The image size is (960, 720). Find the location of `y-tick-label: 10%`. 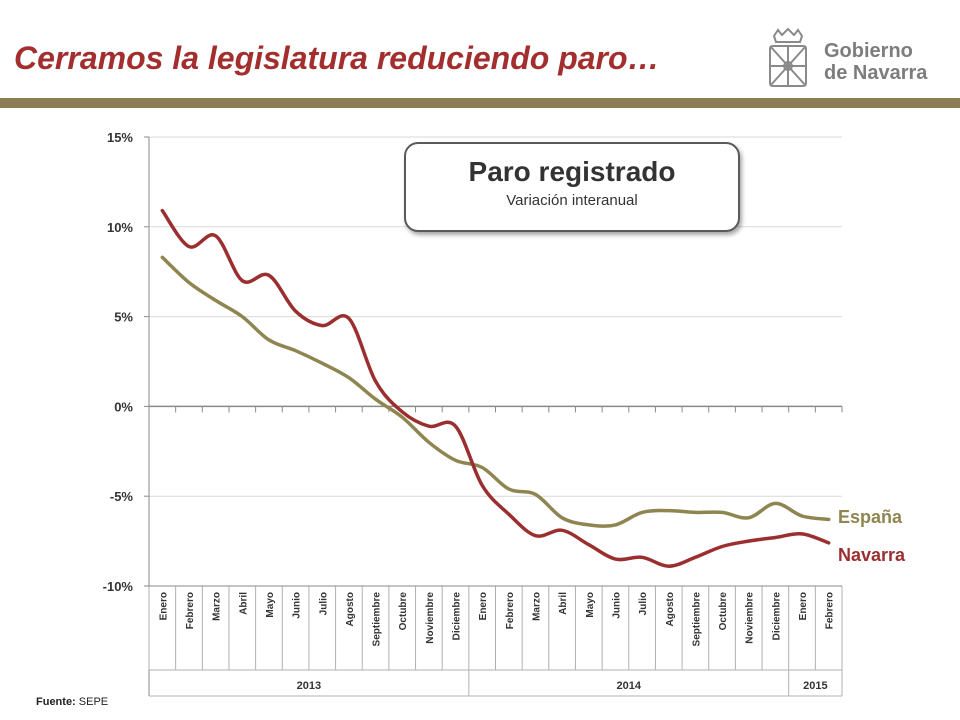

y-tick-label: 10% is located at coordinates (120, 227).